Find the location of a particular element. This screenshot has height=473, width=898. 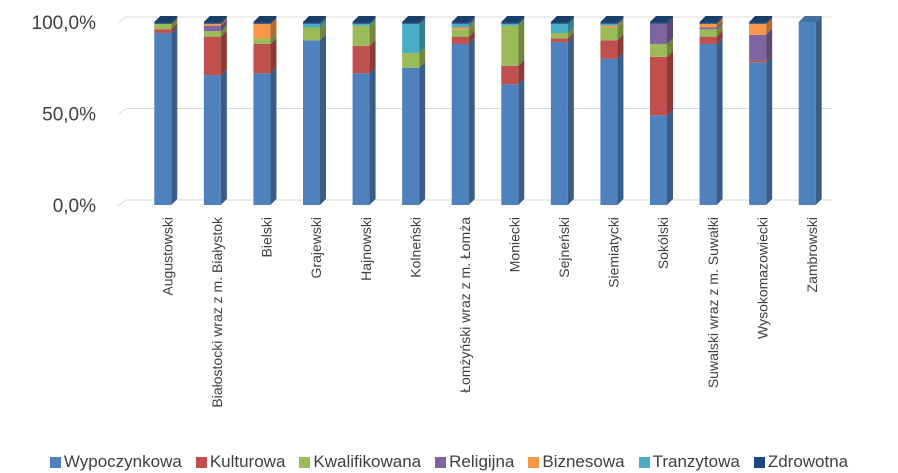

y-tick-label: 50,0% is located at coordinates (69, 115).